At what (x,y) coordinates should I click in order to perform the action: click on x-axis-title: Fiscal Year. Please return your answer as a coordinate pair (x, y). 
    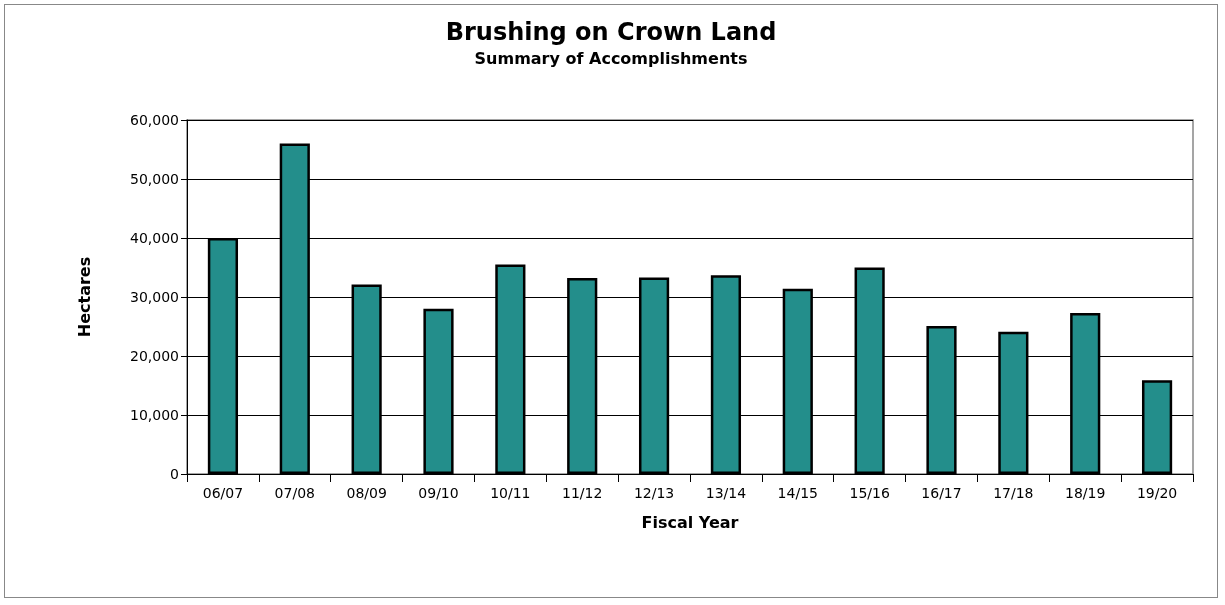
    Looking at the image, I should click on (690, 522).